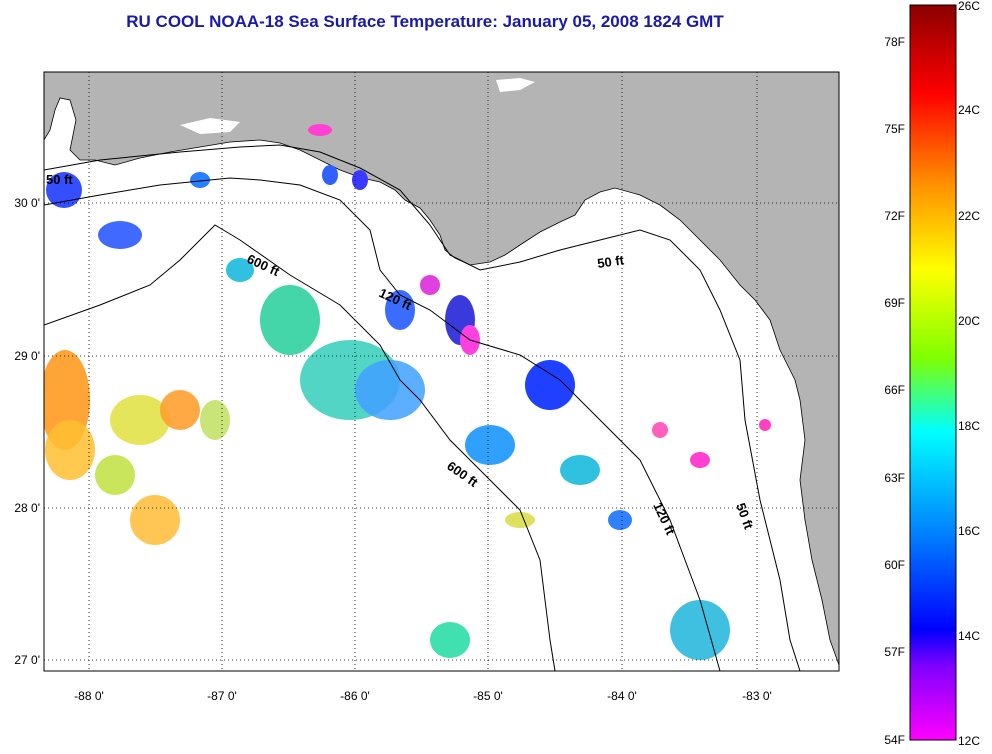  I want to click on colorbar-f-label: 66F, so click(894, 390).